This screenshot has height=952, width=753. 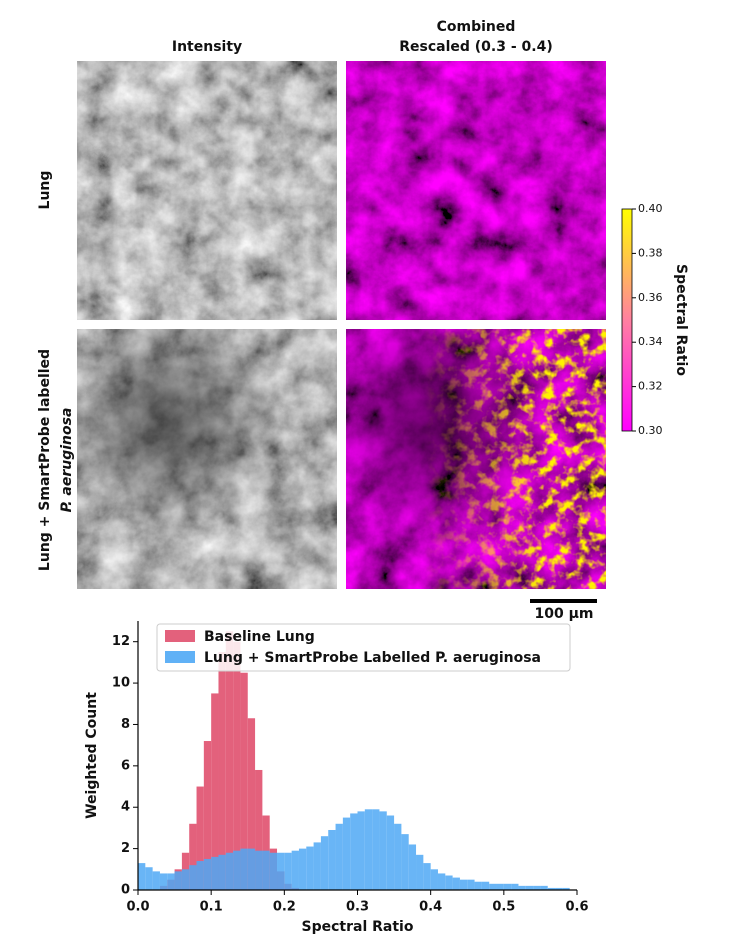 What do you see at coordinates (576, 907) in the screenshot?
I see `x-tick-label: 0.6` at bounding box center [576, 907].